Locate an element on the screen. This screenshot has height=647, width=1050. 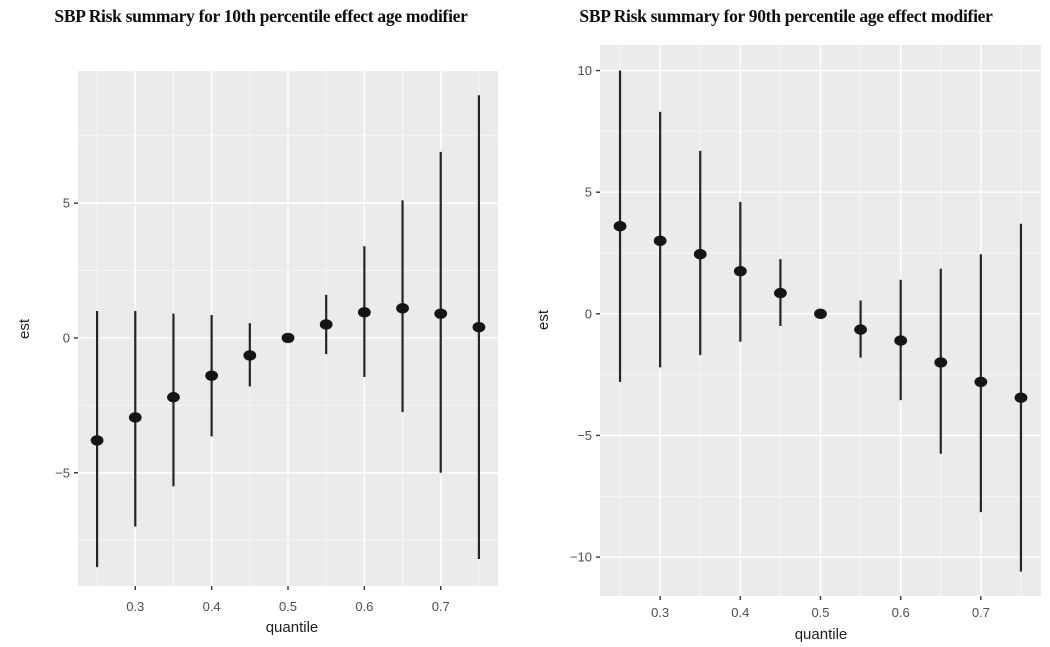
right-y-axis-title: est is located at coordinates (543, 320).